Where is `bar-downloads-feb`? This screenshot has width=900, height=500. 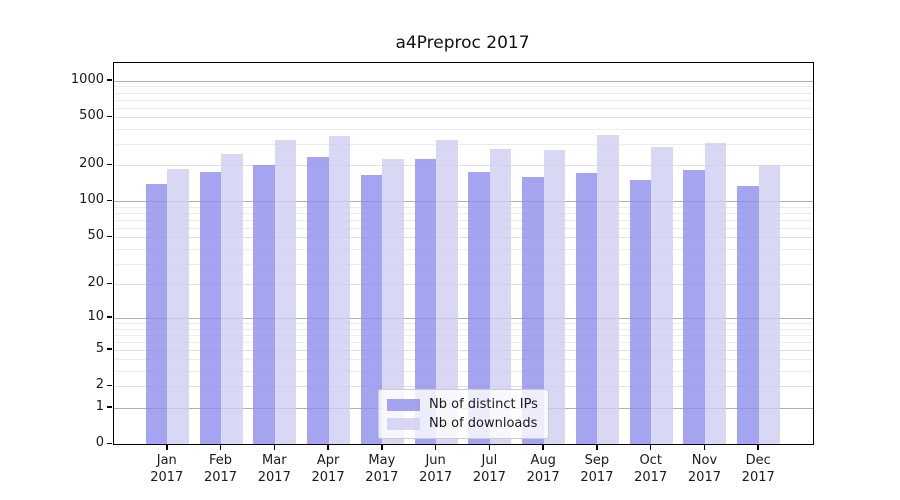 bar-downloads-feb is located at coordinates (232, 299).